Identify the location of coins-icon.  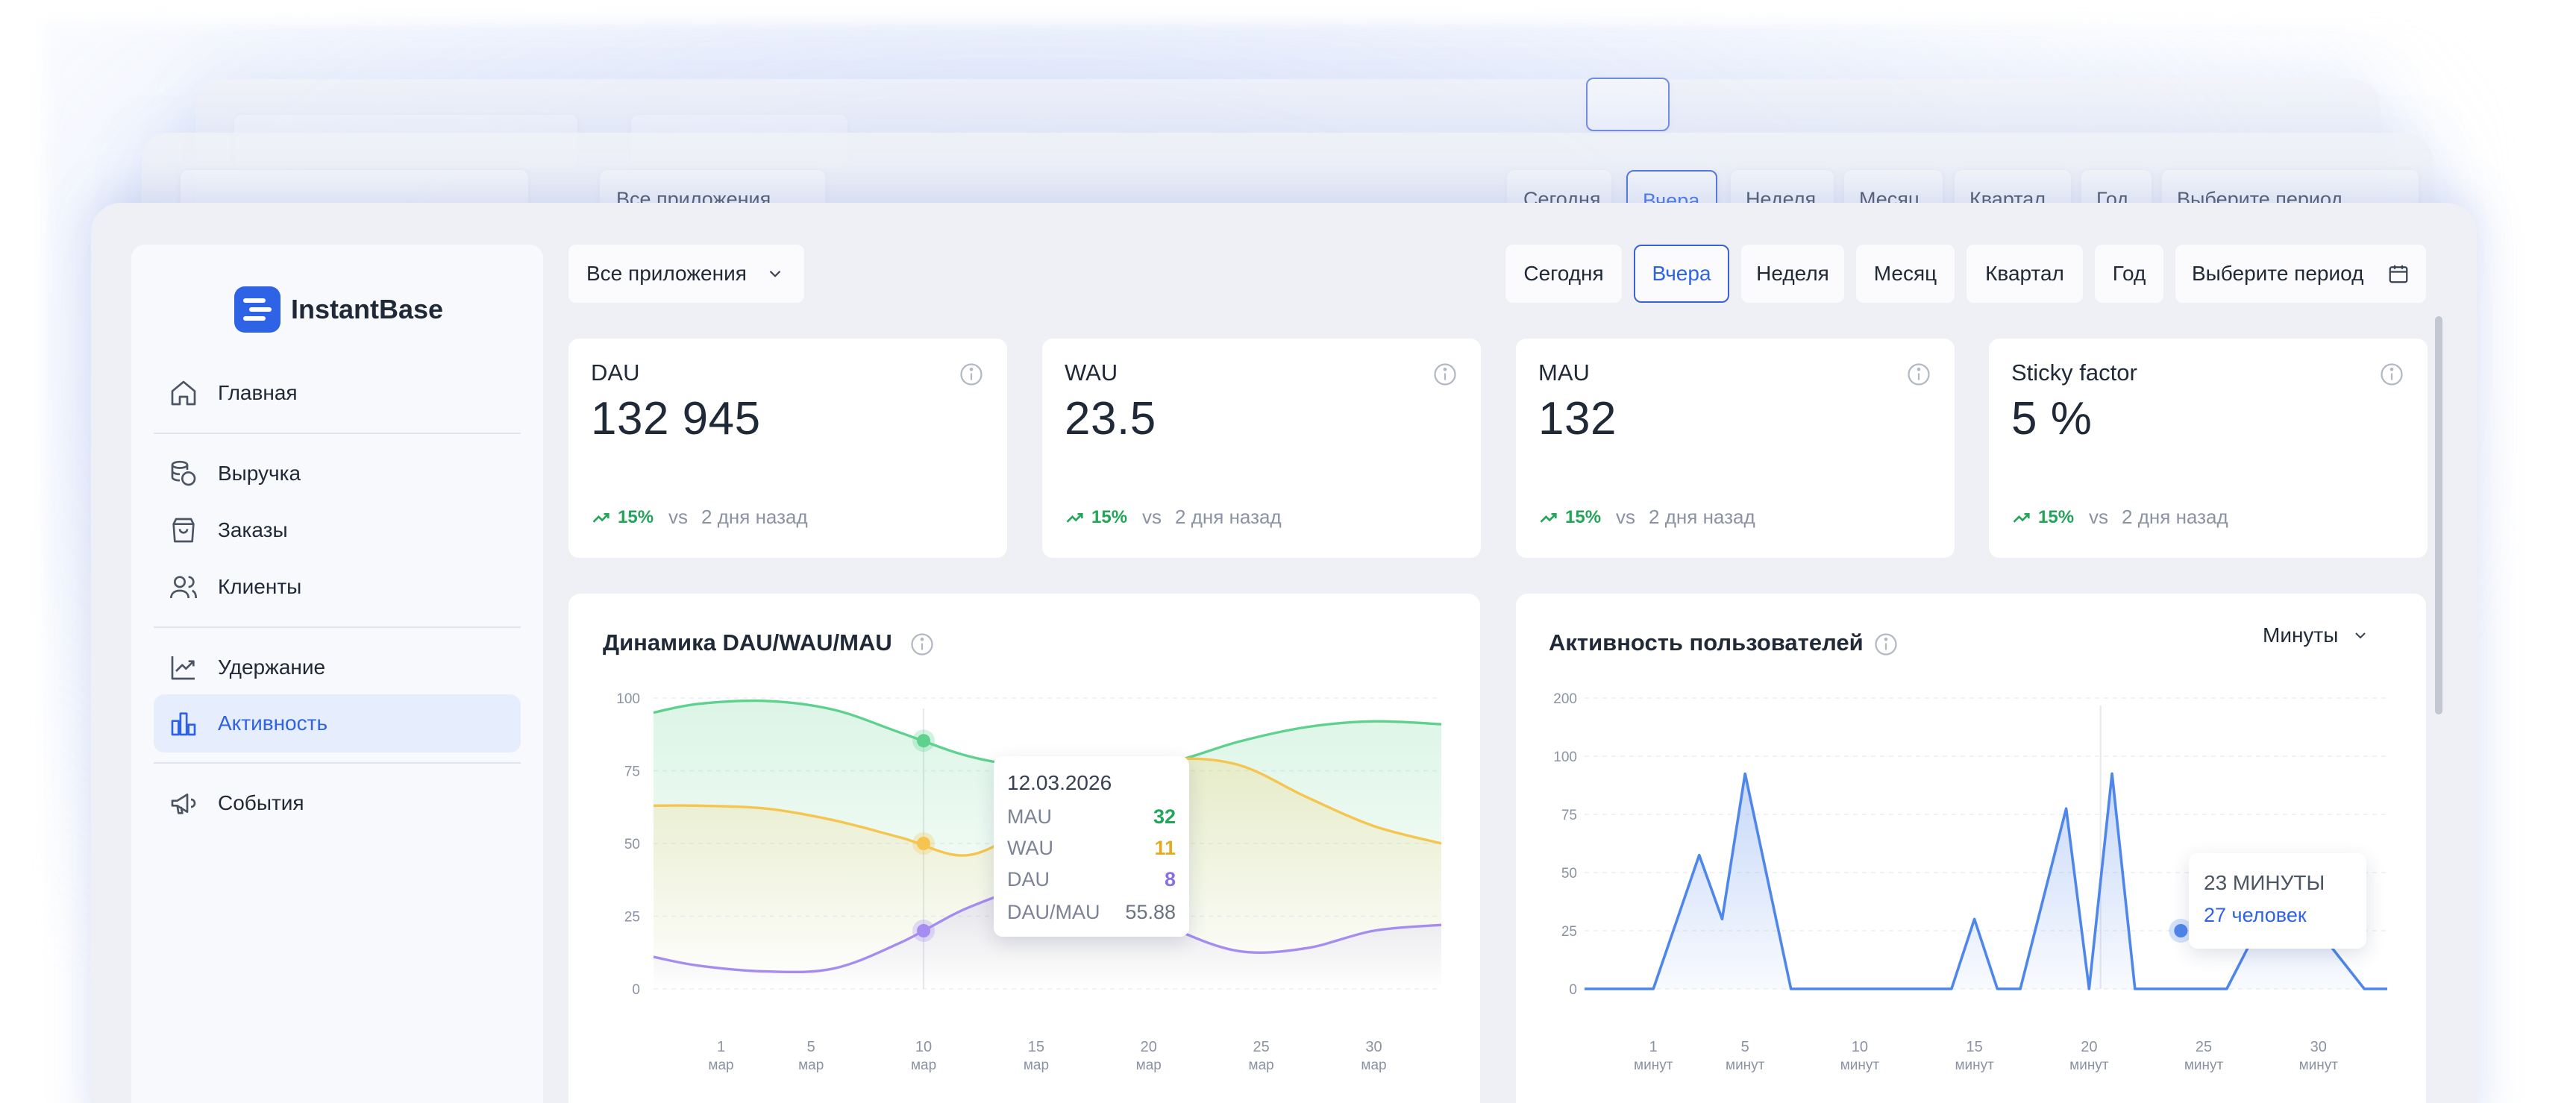
(183, 473).